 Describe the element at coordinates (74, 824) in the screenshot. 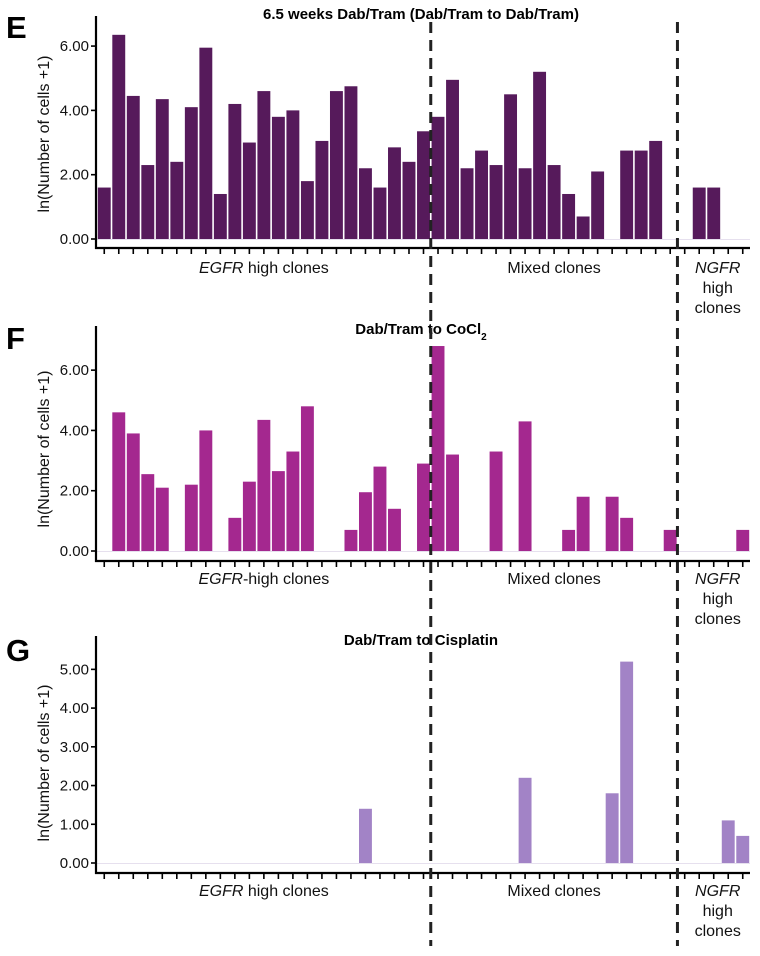

I see `y-tick-label: 1.00` at that location.